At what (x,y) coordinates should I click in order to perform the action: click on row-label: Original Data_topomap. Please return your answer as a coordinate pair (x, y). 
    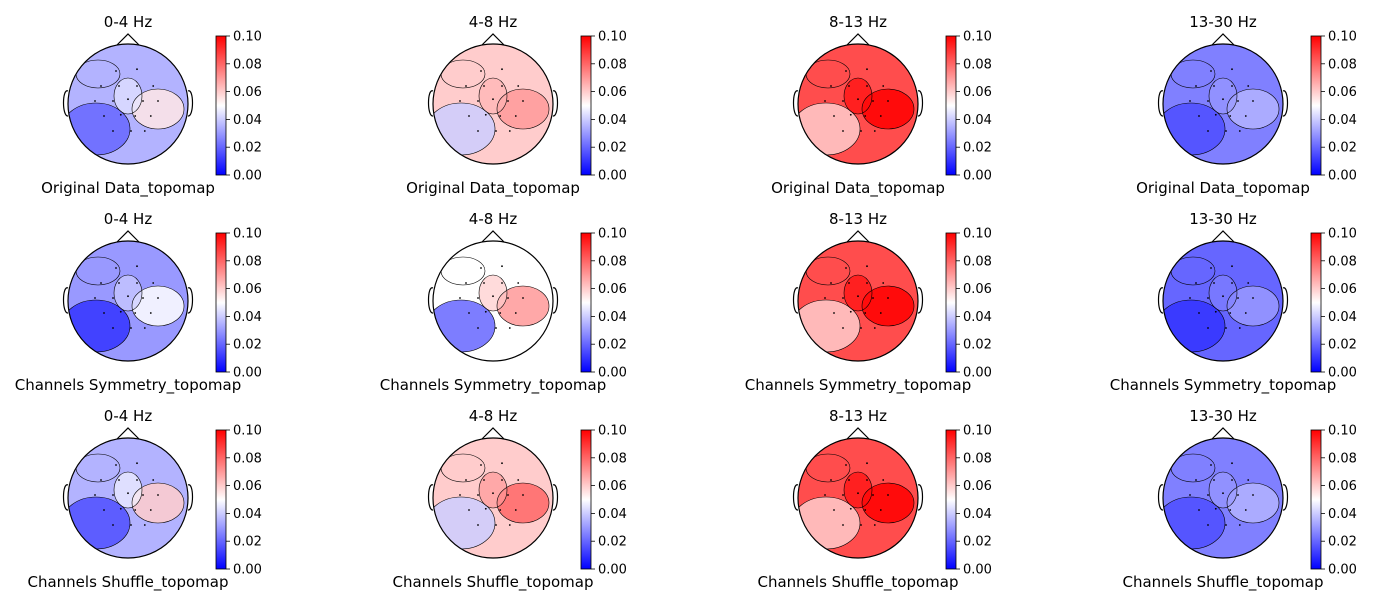
    Looking at the image, I should click on (1223, 188).